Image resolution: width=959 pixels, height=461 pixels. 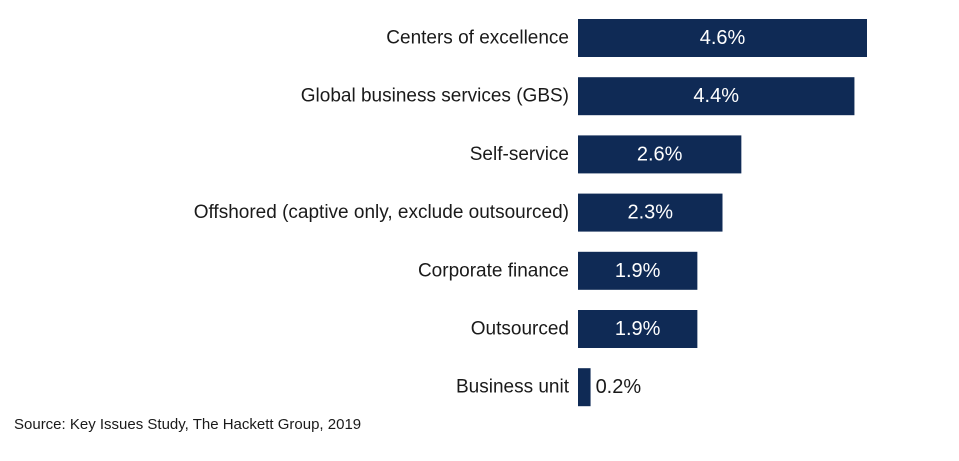 I want to click on value-label-4: 1.9%, so click(x=638, y=271).